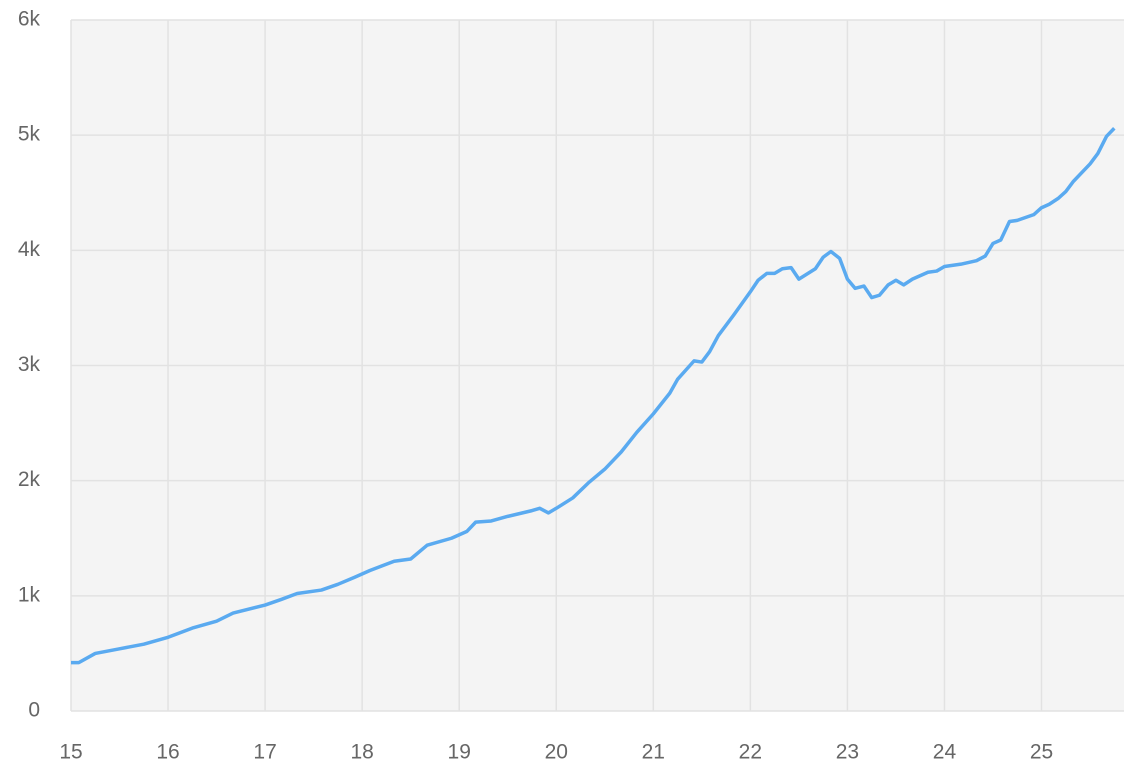 Image resolution: width=1138 pixels, height=782 pixels. What do you see at coordinates (29, 134) in the screenshot?
I see `y-tick-label: 5k` at bounding box center [29, 134].